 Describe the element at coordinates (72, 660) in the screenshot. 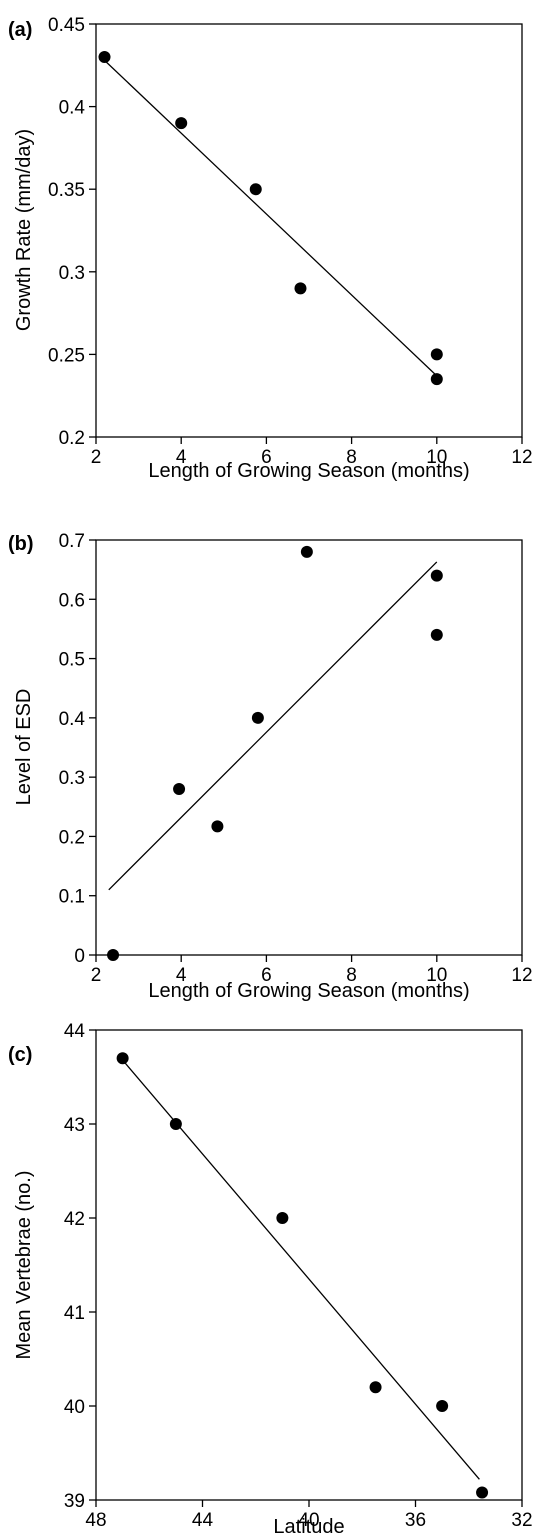

I see `y-tick-label: 0.5` at that location.